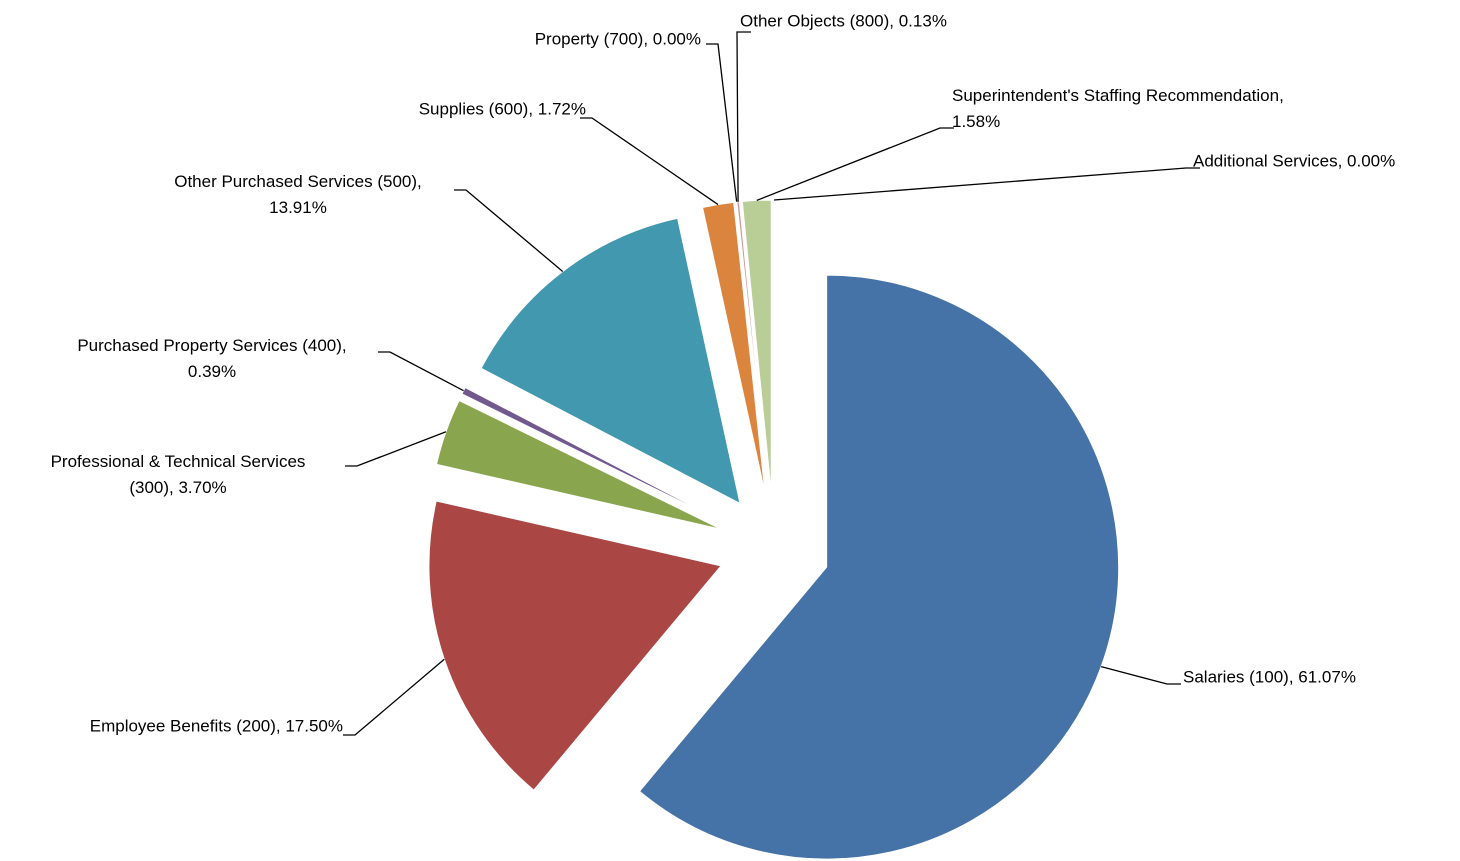 This screenshot has width=1460, height=861. Describe the element at coordinates (502, 108) in the screenshot. I see `data-label: Supplies (600), 1.72%` at that location.